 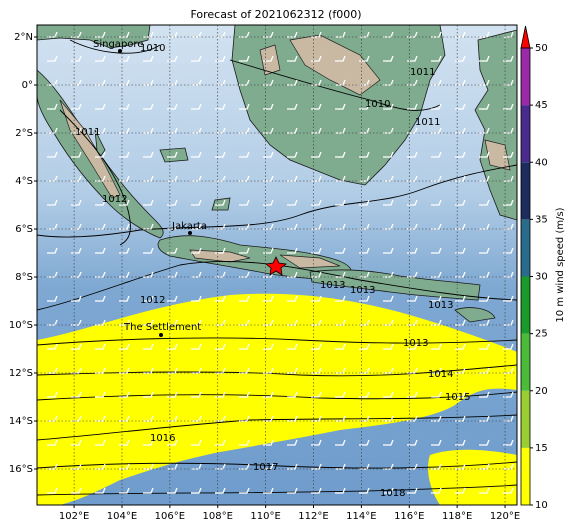 What do you see at coordinates (534, 268) in the screenshot?
I see `colorbar: 10 15 20 25 30 35 40 45 50` at bounding box center [534, 268].